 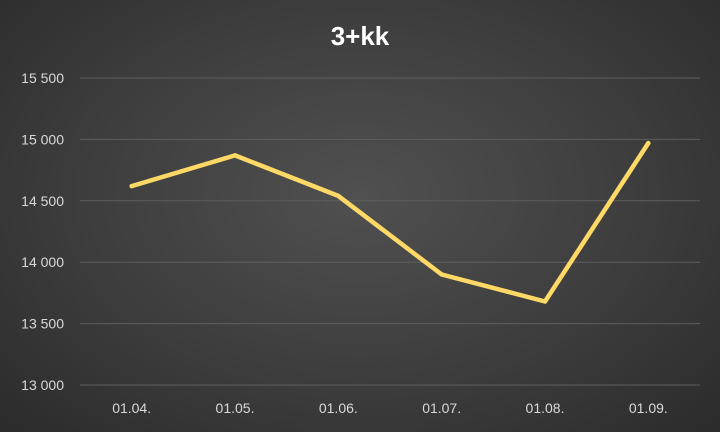 I want to click on y-tick-label: 14 500, so click(x=42, y=201).